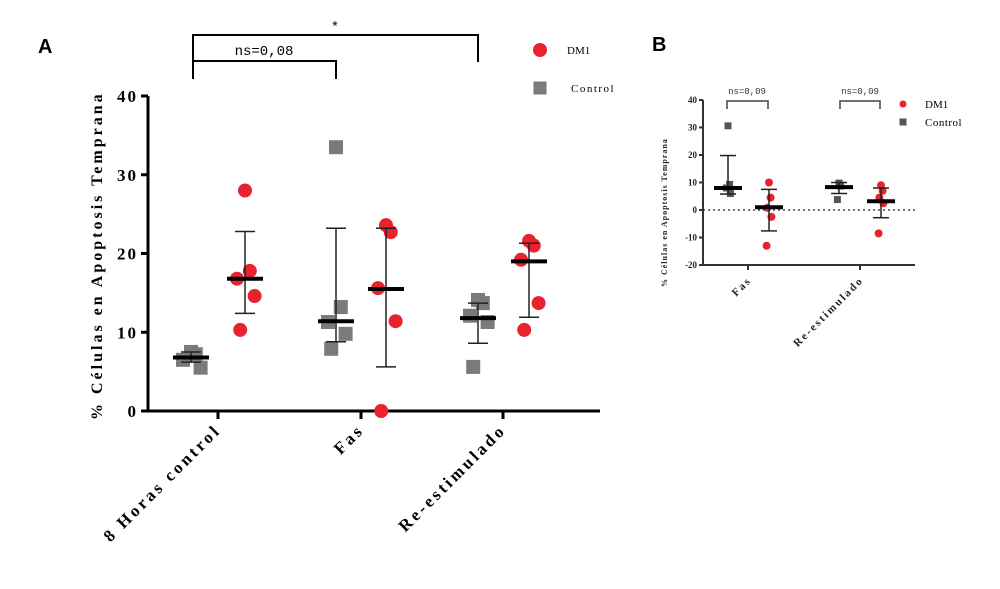 The image size is (1000, 589). I want to click on panel-a-y-ticks: 0 10 20 30 40, so click(133, 254).